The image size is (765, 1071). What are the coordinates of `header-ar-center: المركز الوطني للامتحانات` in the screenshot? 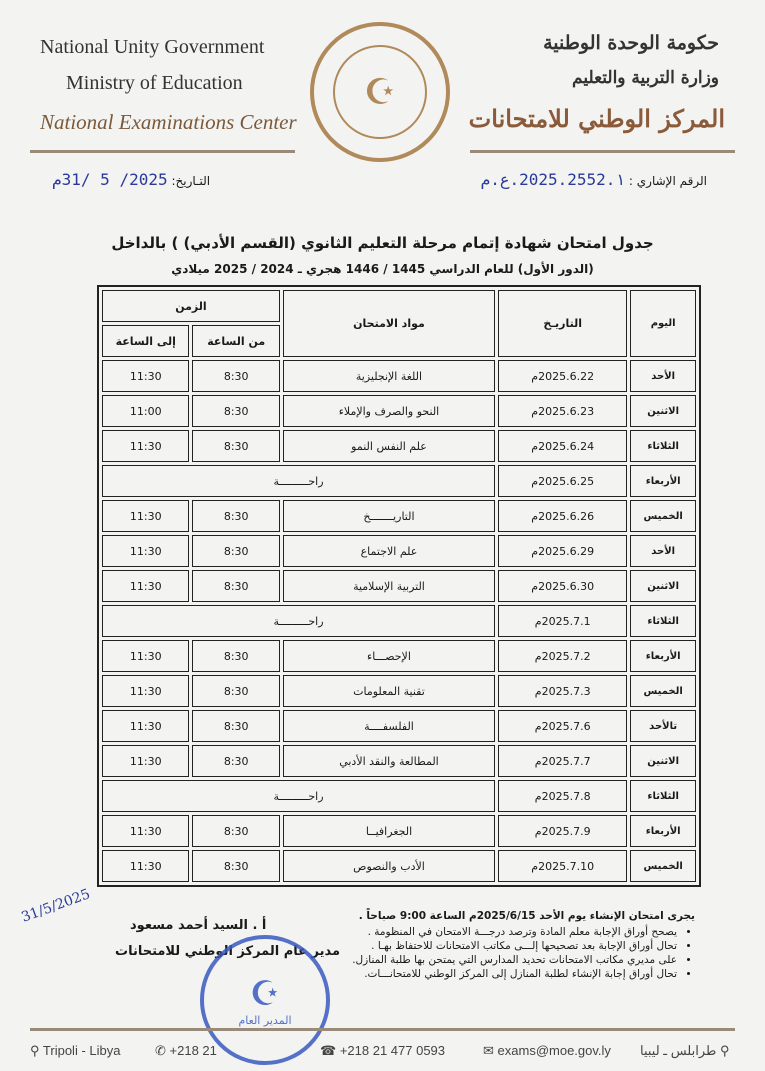 It's located at (596, 118).